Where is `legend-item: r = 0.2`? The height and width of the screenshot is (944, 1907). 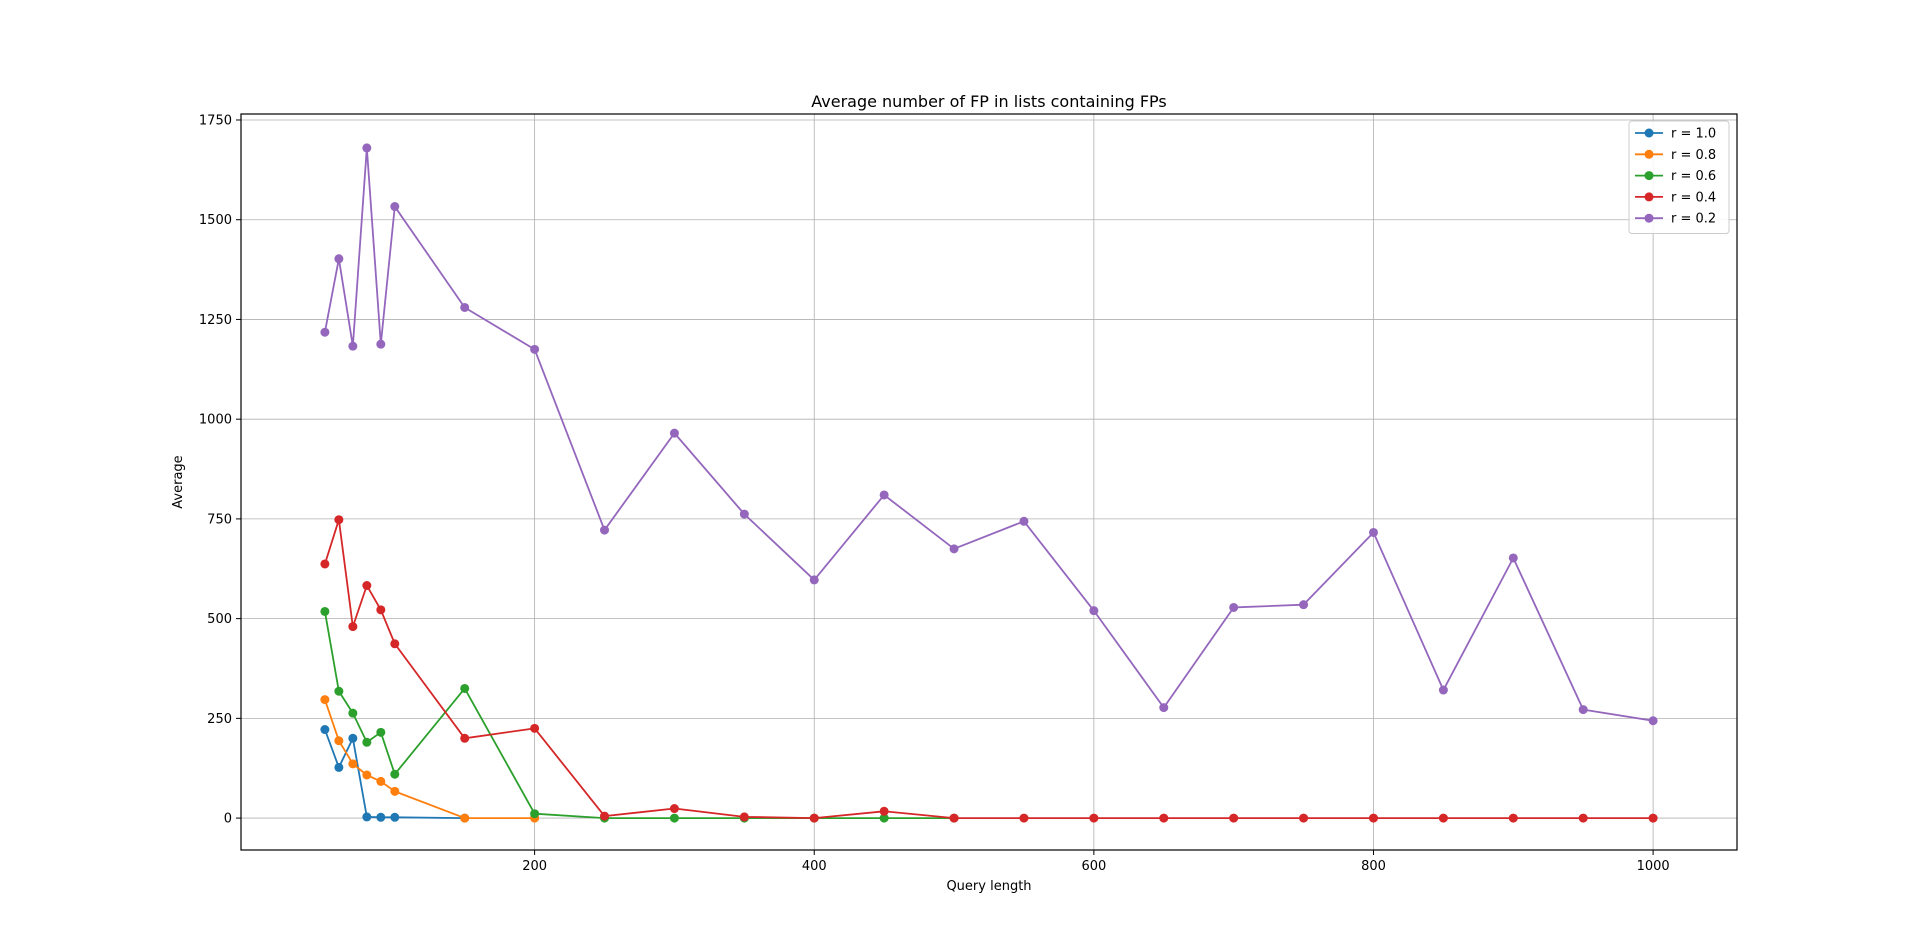
legend-item: r = 0.2 is located at coordinates (1675, 219).